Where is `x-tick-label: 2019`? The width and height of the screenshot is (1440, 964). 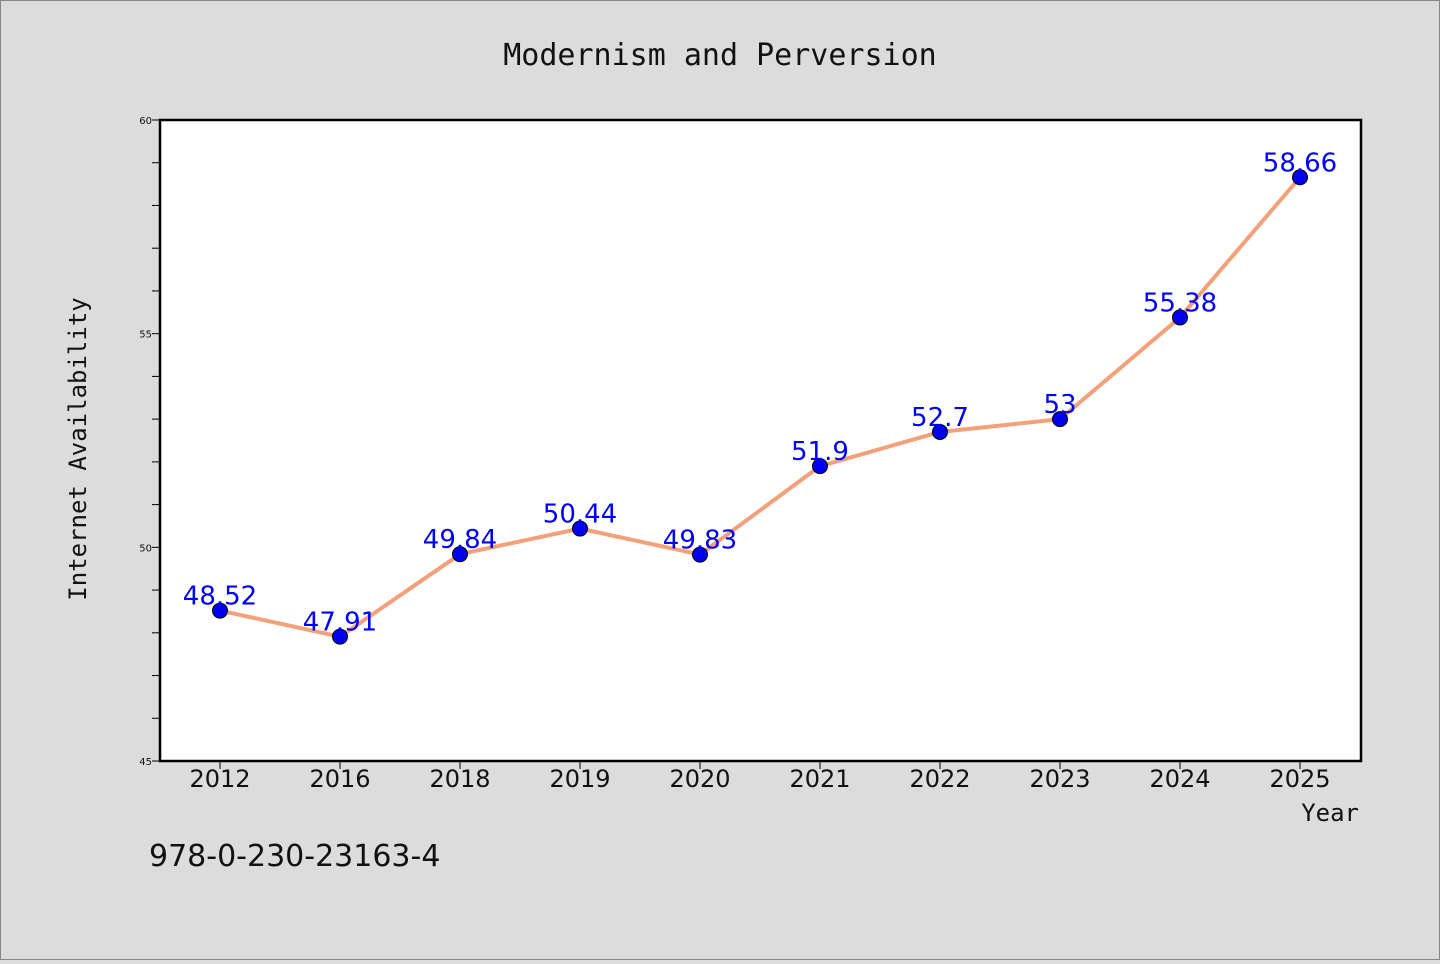
x-tick-label: 2019 is located at coordinates (579, 779).